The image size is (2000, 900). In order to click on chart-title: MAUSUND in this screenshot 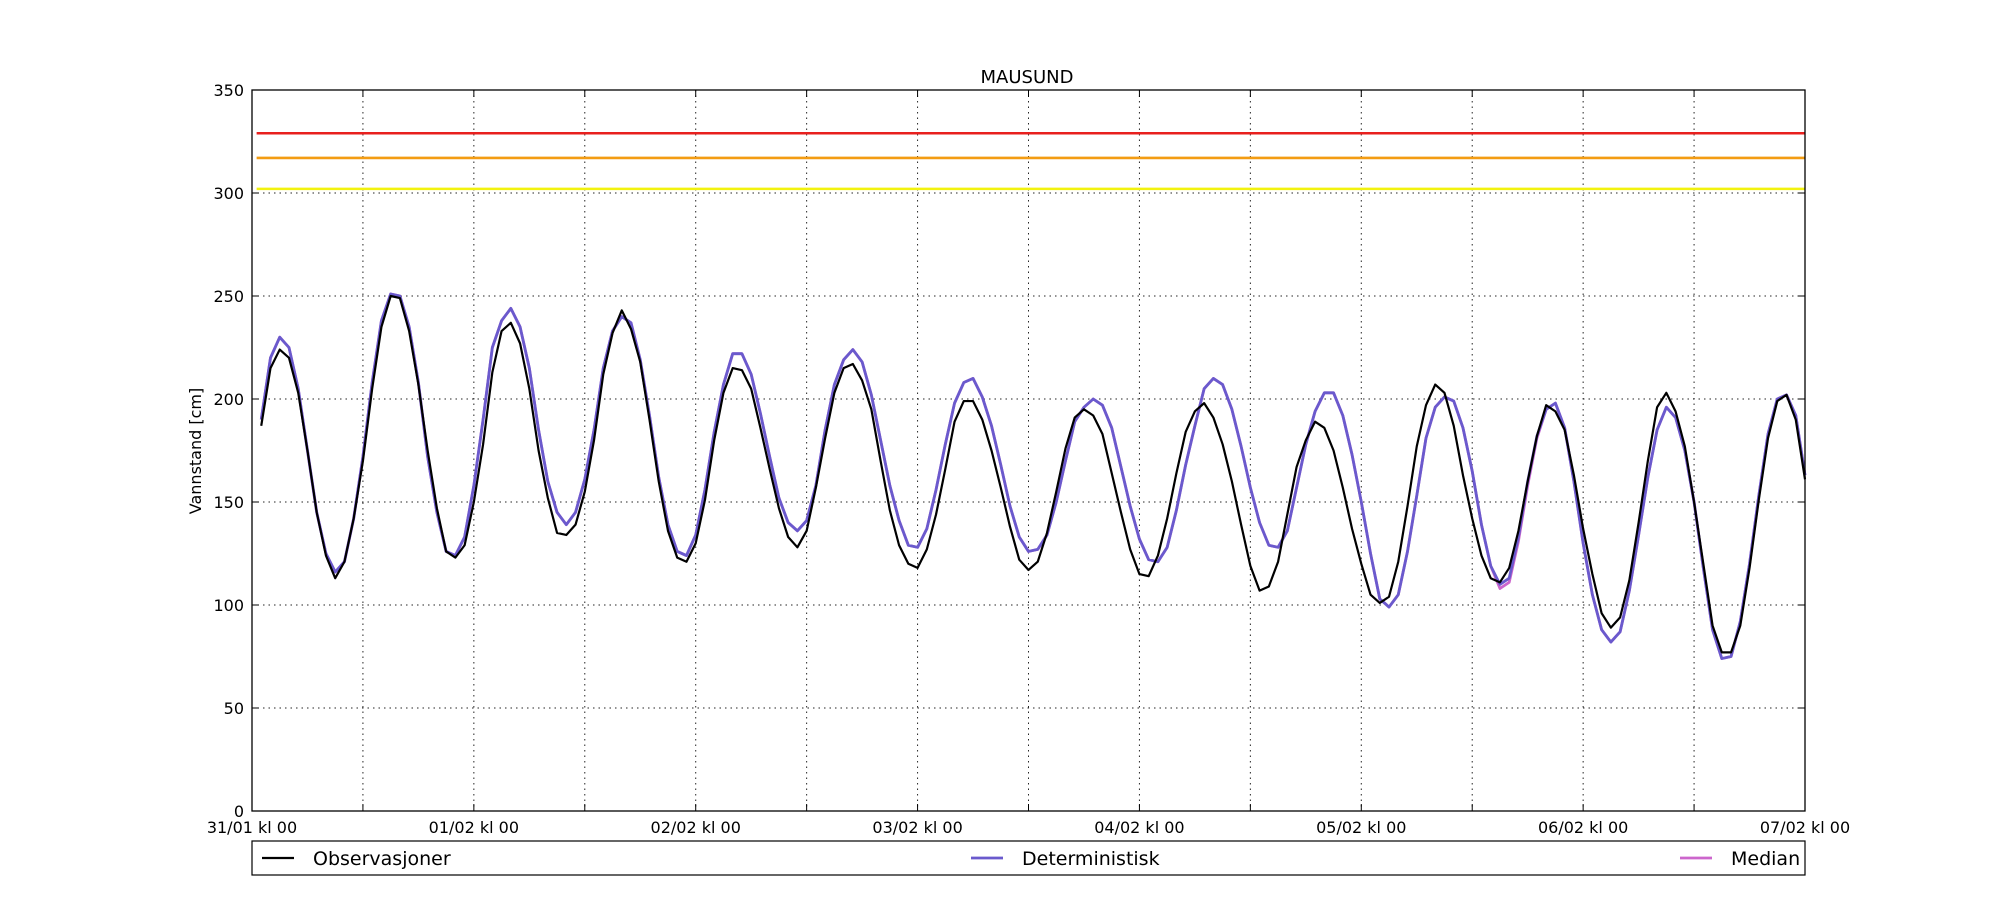, I will do `click(1027, 77)`.